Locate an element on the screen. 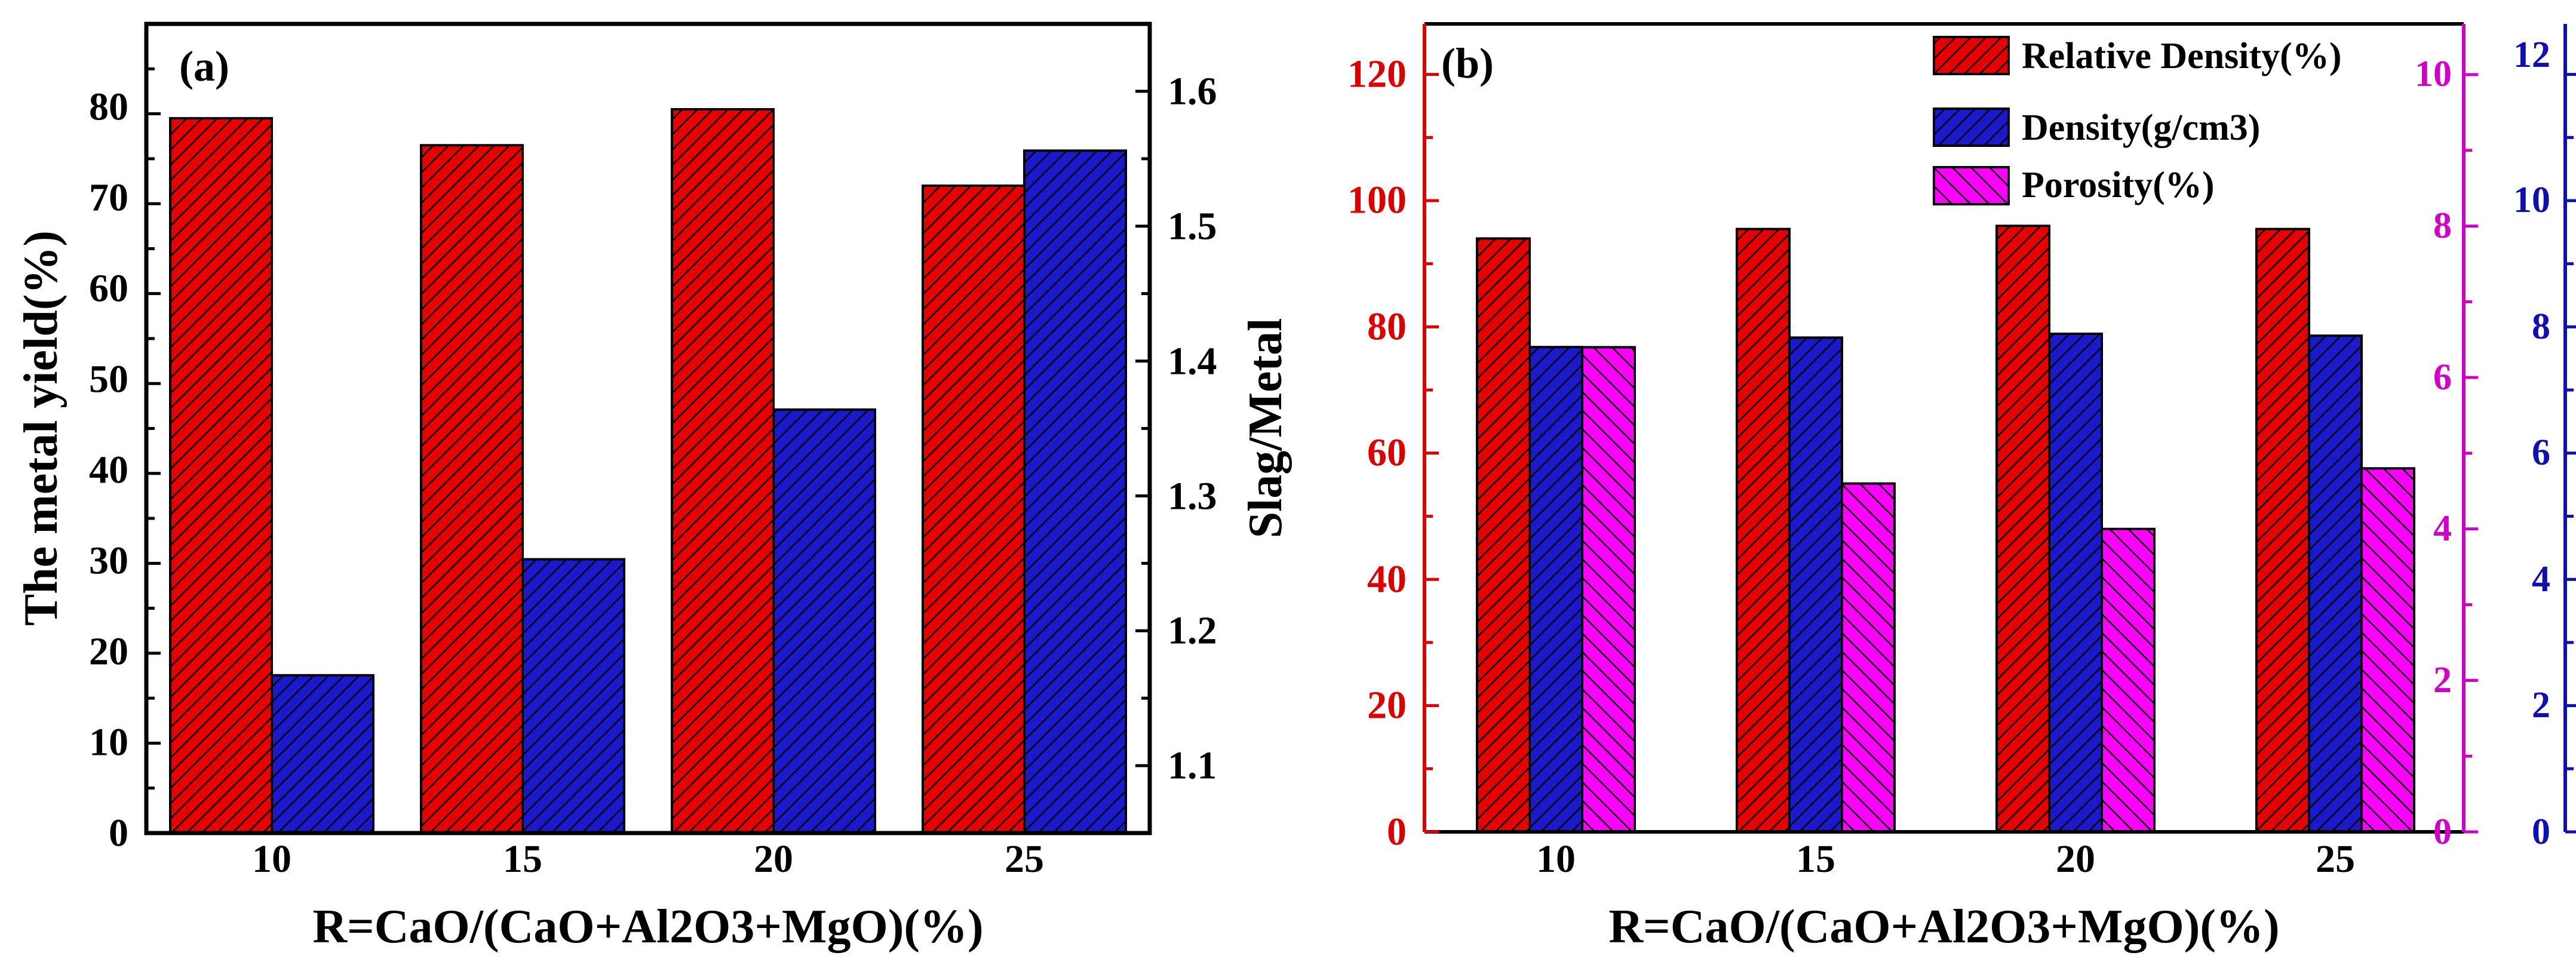 Image resolution: width=2576 pixels, height=971 pixels. bar-slag-metal-20-hatch is located at coordinates (824, 621).